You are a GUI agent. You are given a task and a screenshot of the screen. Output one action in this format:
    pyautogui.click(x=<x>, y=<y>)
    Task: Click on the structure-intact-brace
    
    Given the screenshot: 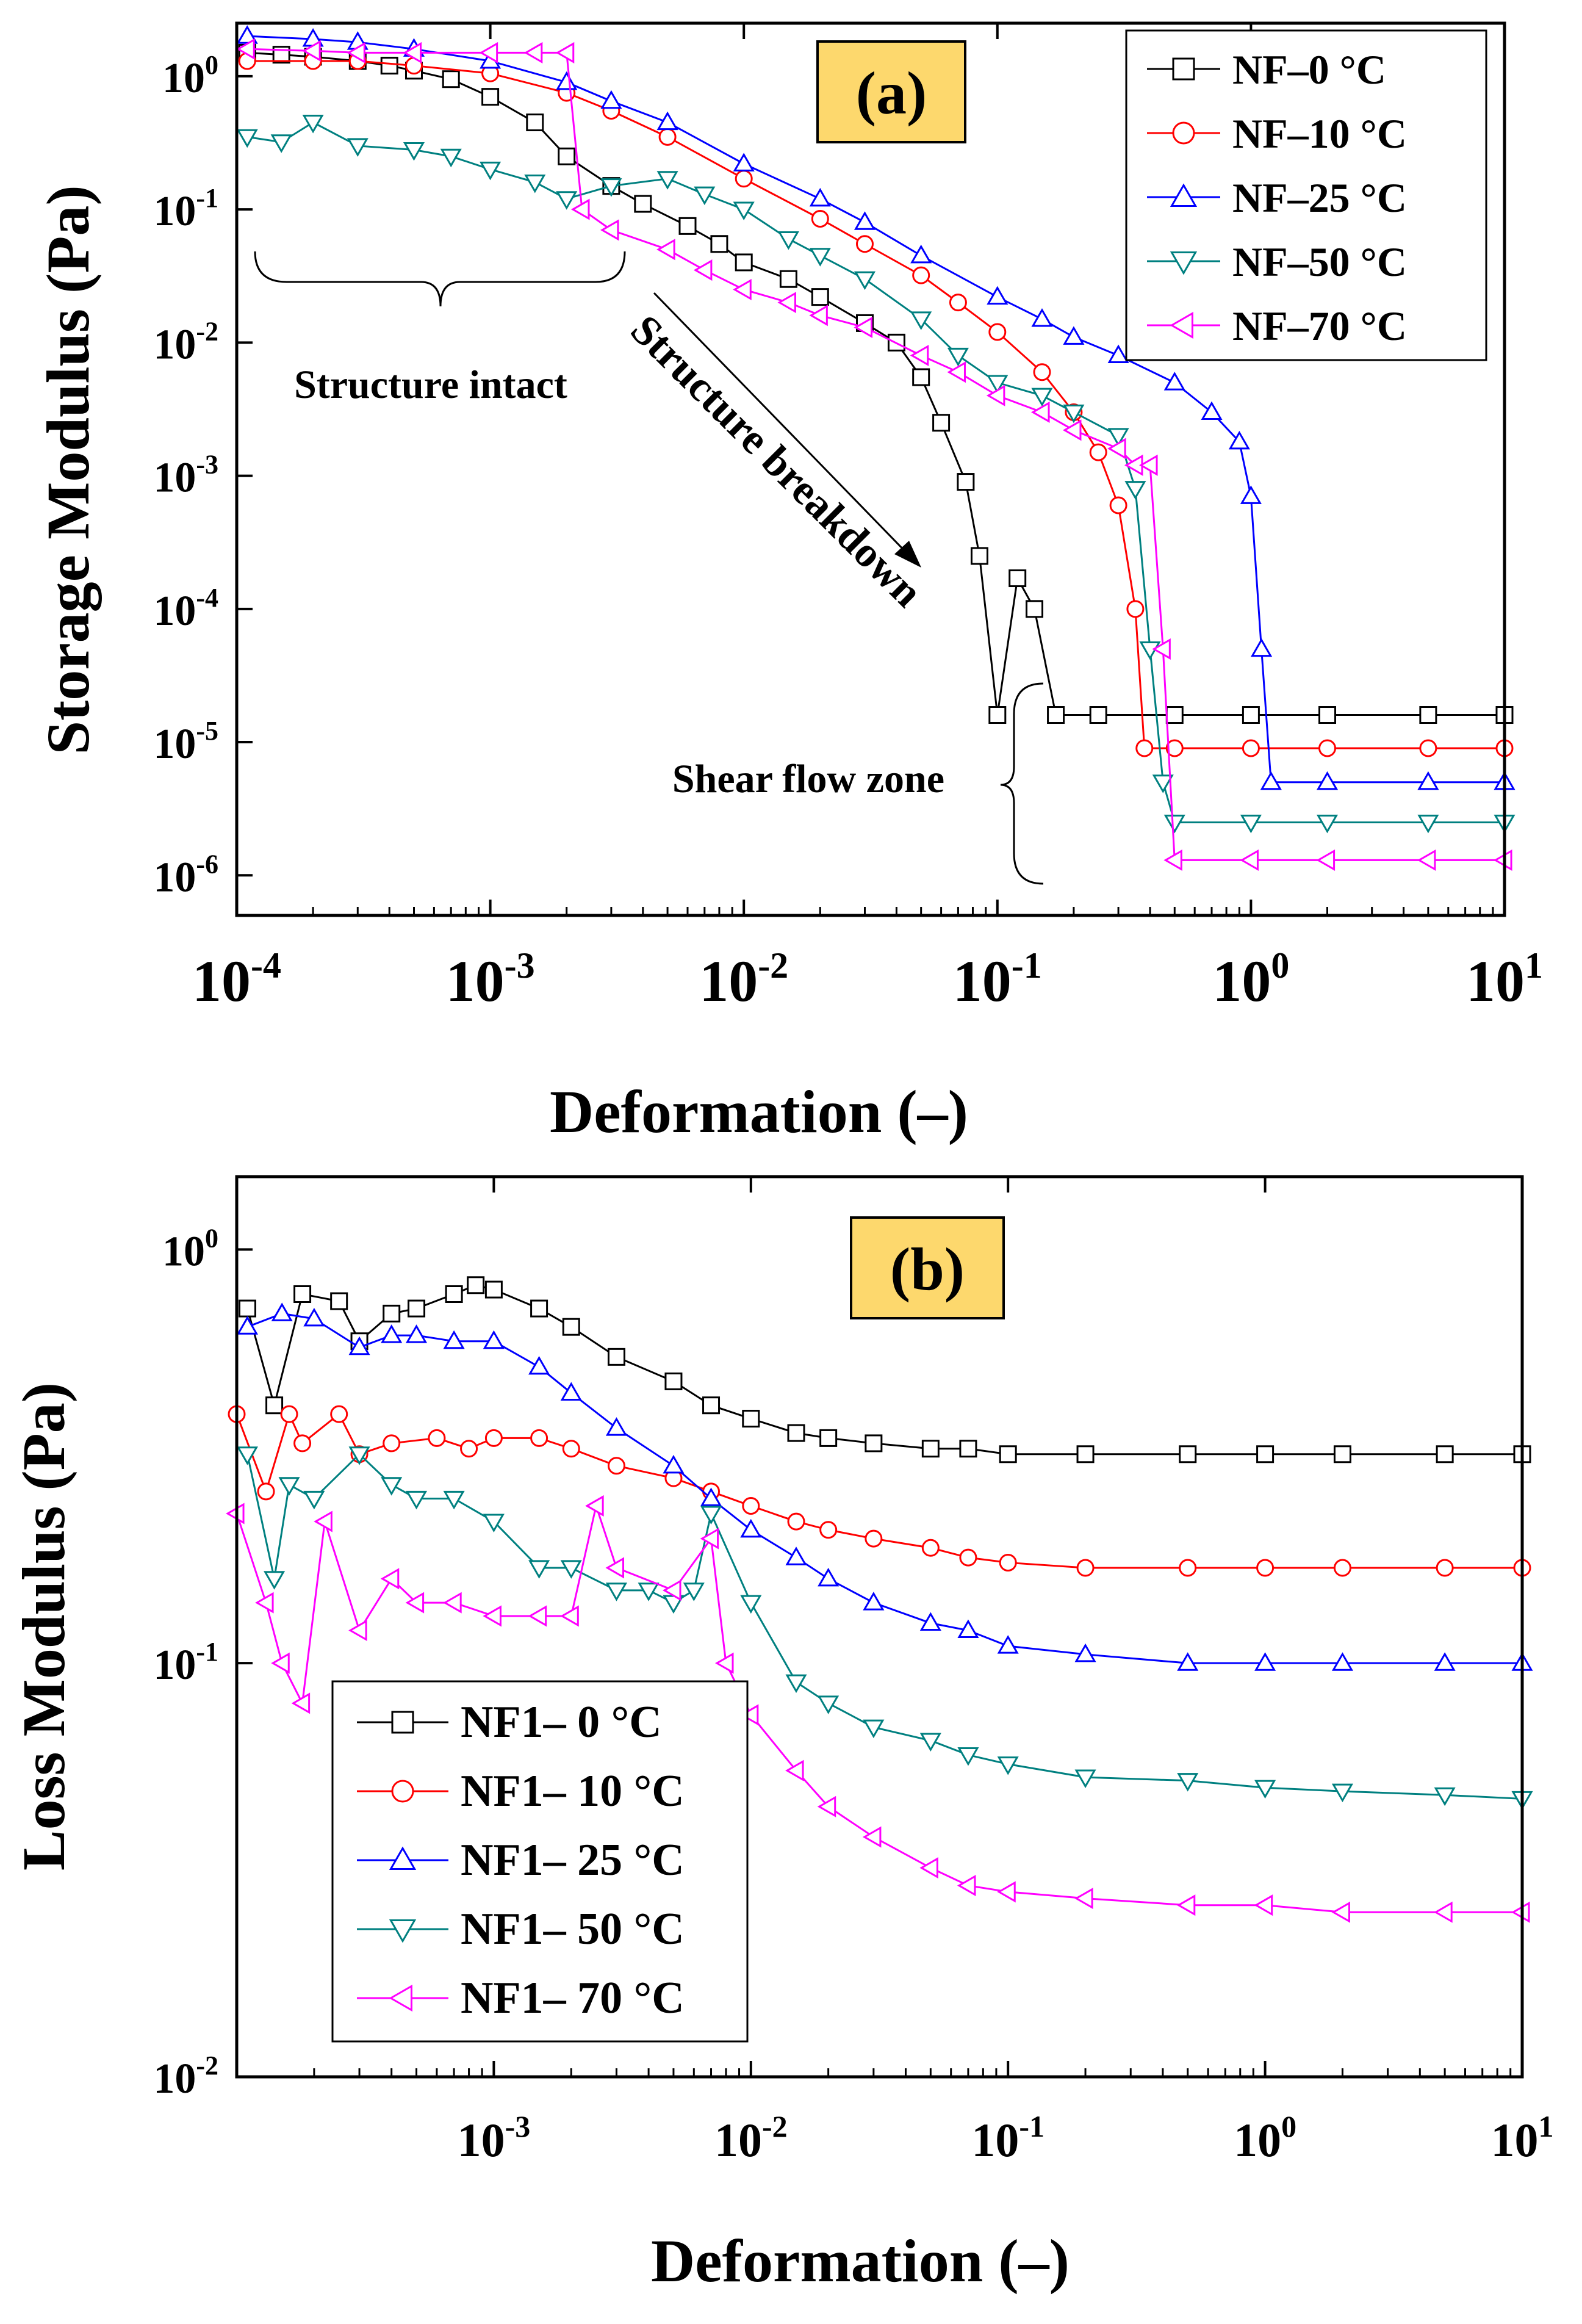 What is the action you would take?
    pyautogui.click(x=440, y=279)
    